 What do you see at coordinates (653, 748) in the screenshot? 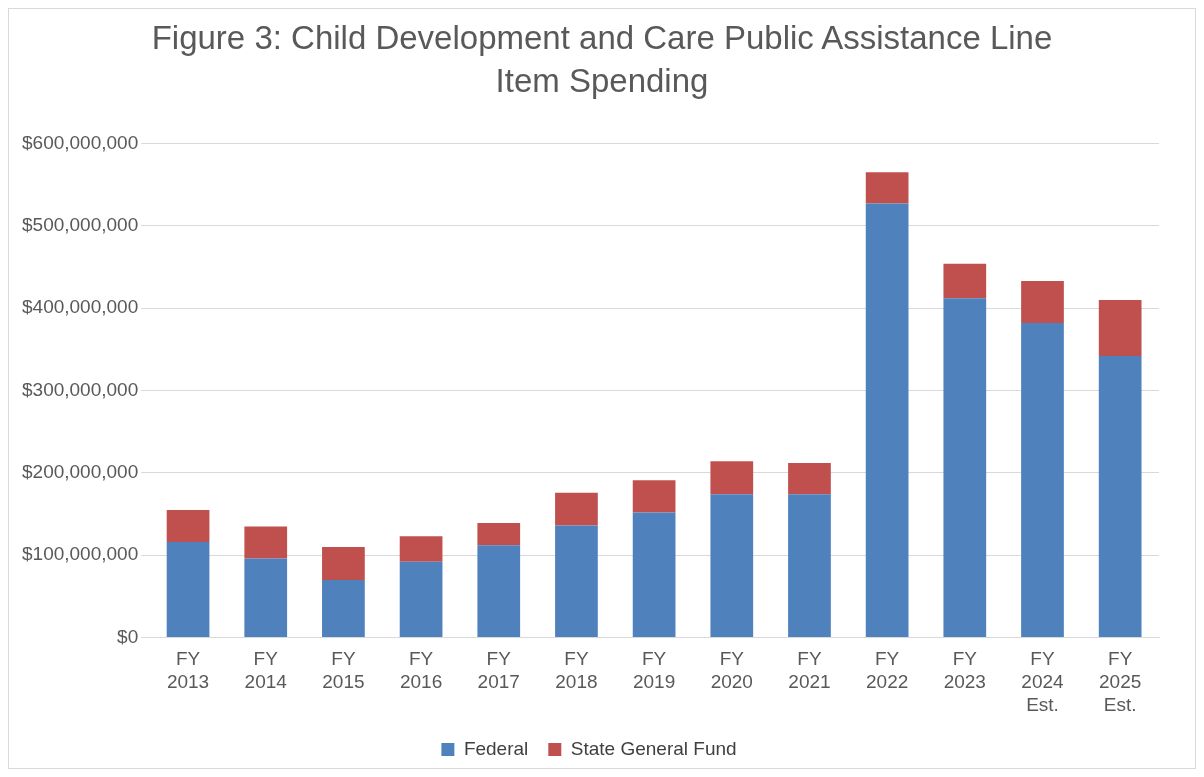
I see `legend-label: State General Fund` at bounding box center [653, 748].